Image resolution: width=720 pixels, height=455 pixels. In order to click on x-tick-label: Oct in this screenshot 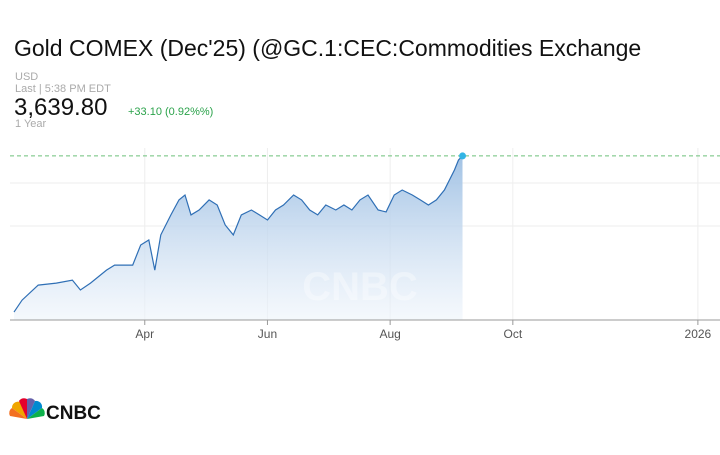, I will do `click(512, 334)`.